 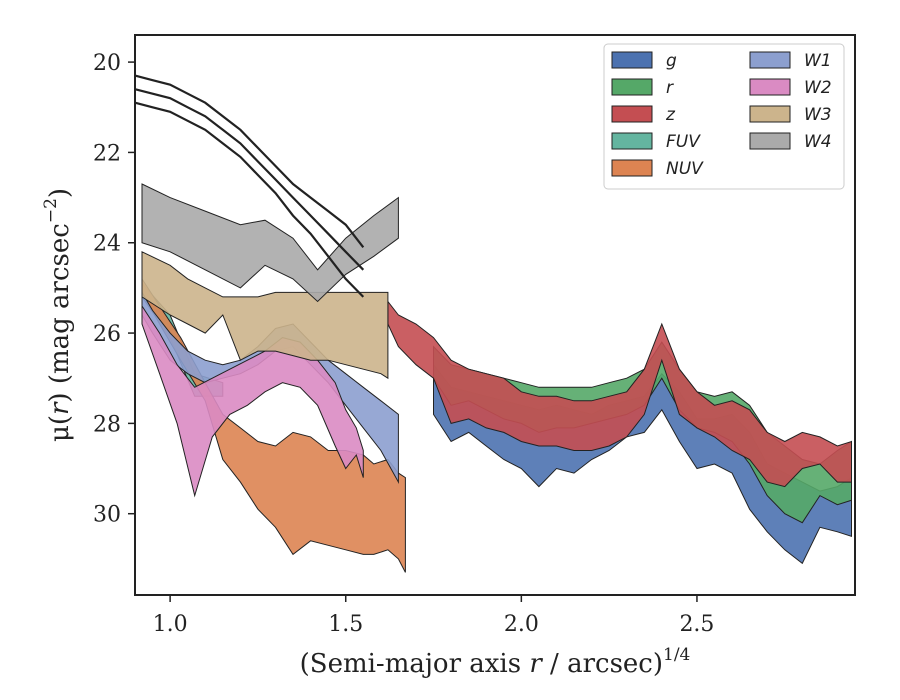 I want to click on legend-swatch-z, so click(x=632, y=114).